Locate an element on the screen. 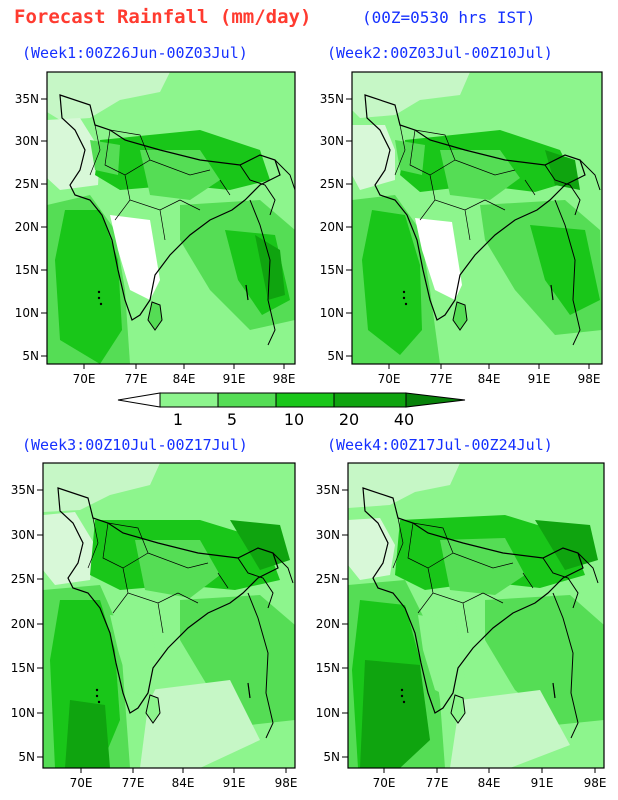  legend-label: 1 is located at coordinates (178, 419).